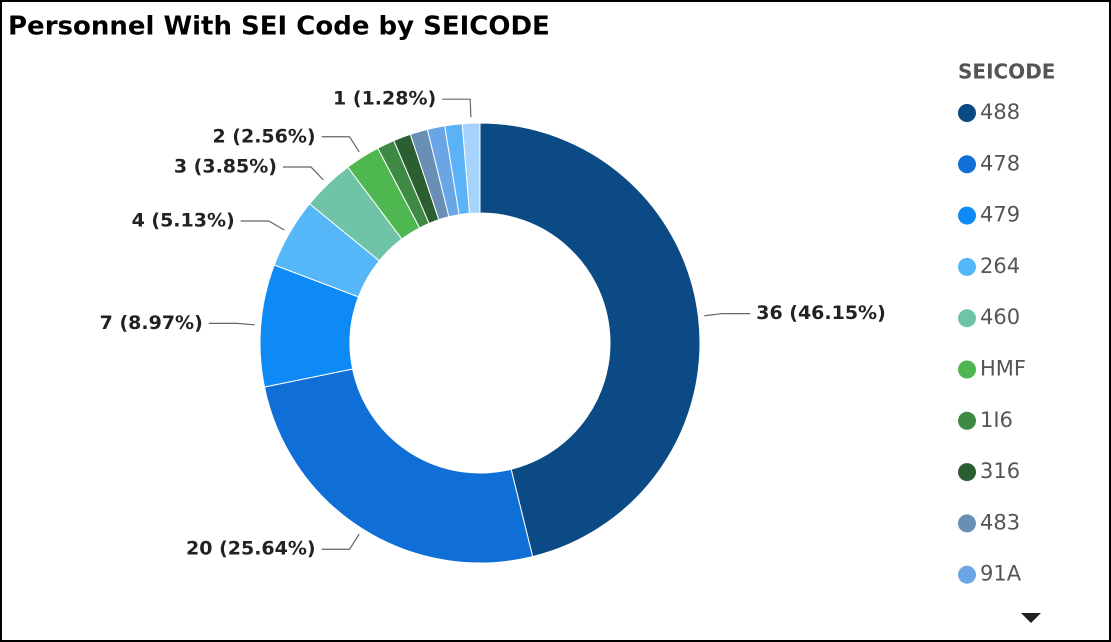 The image size is (1111, 642). I want to click on legend-label: 479, so click(1000, 215).